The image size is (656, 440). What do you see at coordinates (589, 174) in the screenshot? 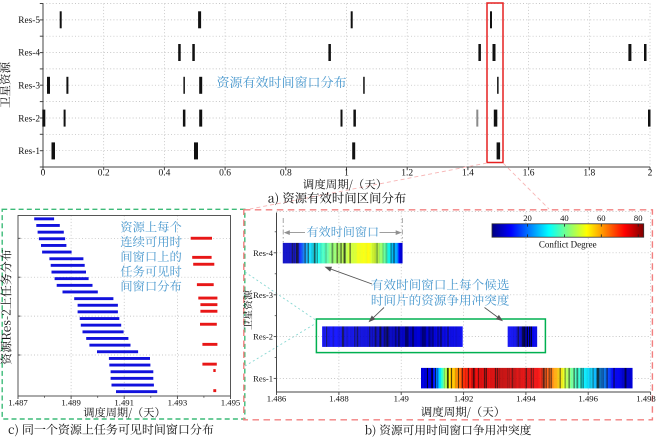
I see `svg-text: 1.8` at bounding box center [589, 174].